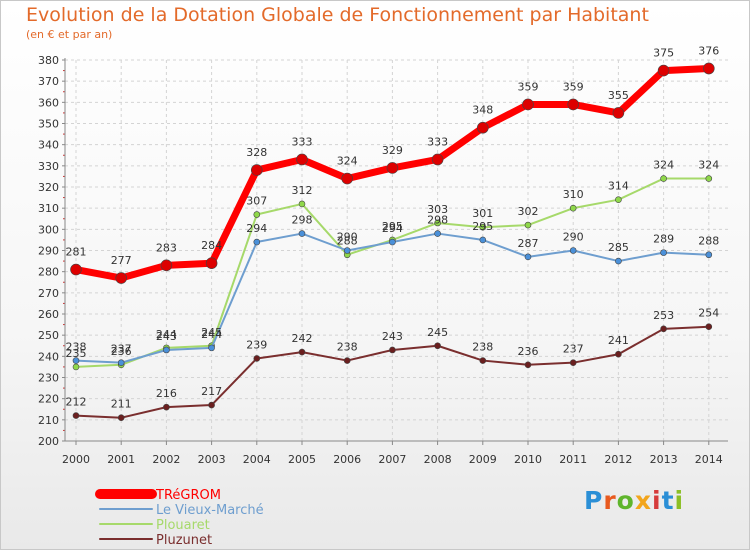 The width and height of the screenshot is (750, 550). What do you see at coordinates (48, 229) in the screenshot?
I see `y-tick-label: 300` at bounding box center [48, 229].